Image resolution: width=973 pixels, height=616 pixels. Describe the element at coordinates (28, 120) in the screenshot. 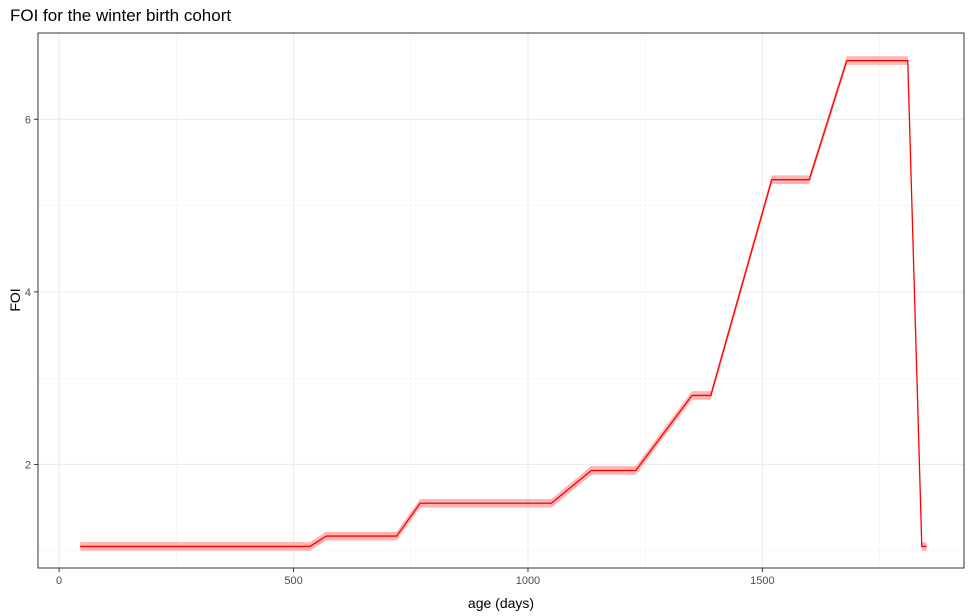

I see `y-tick-label: 6` at that location.